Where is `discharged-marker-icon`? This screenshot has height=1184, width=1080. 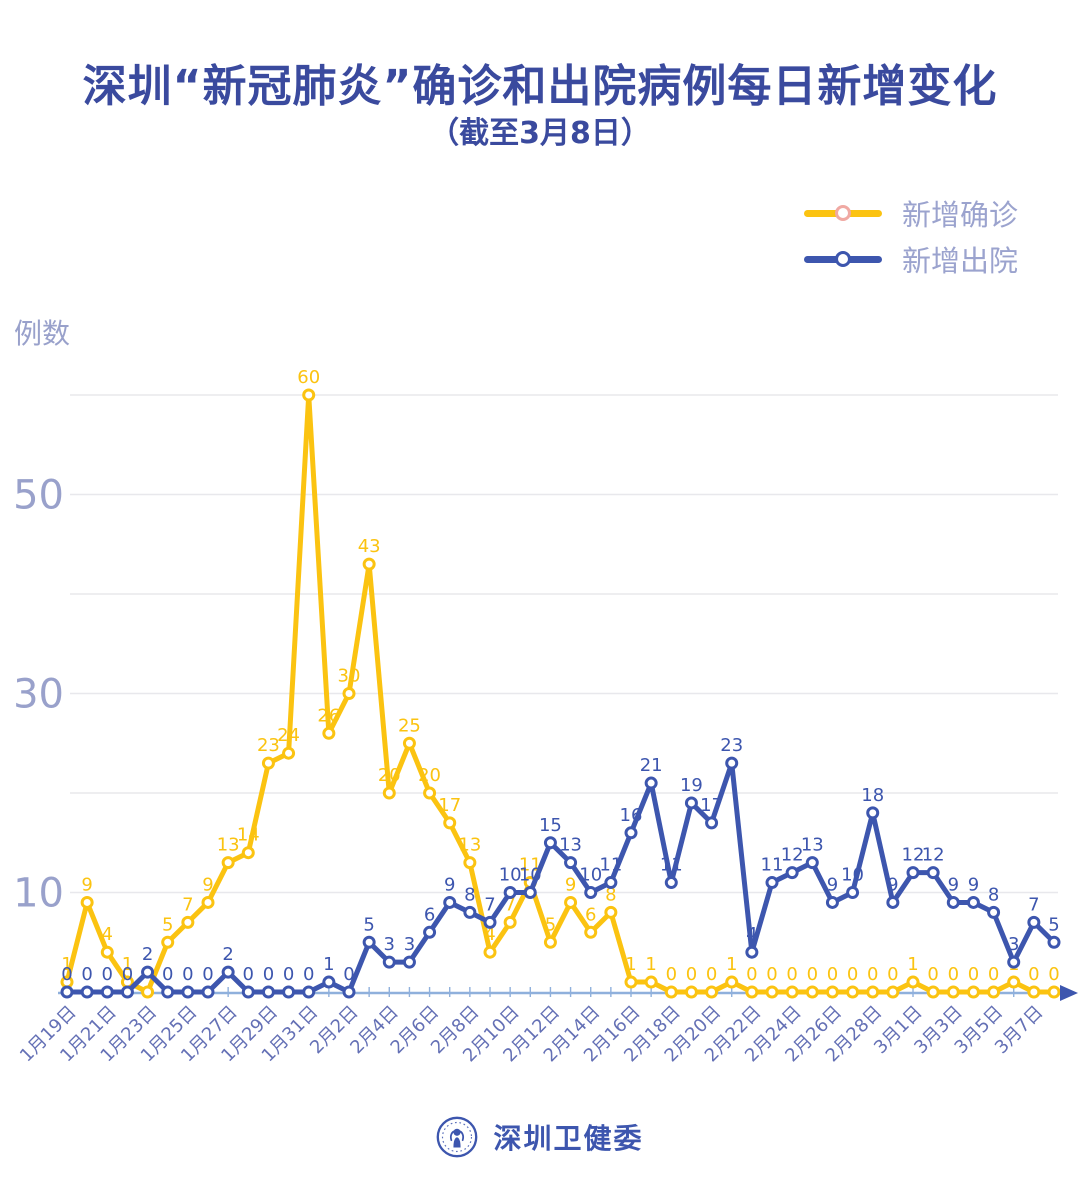 discharged-marker-icon is located at coordinates (842, 259).